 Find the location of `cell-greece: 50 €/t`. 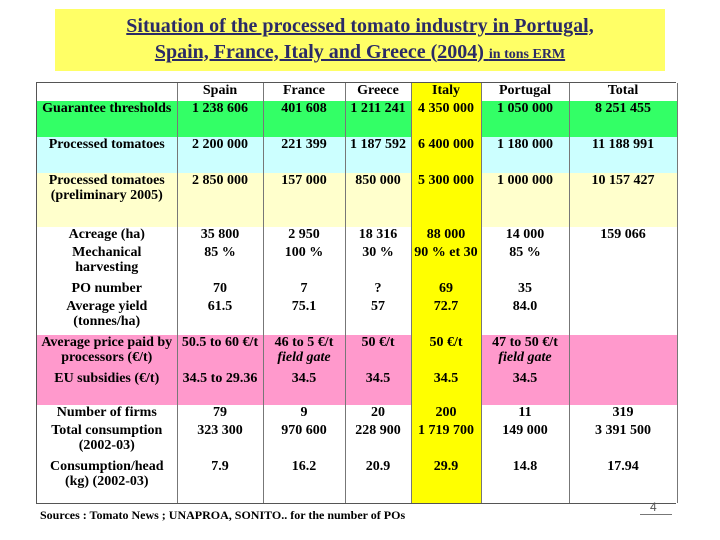

cell-greece: 50 €/t is located at coordinates (378, 353).